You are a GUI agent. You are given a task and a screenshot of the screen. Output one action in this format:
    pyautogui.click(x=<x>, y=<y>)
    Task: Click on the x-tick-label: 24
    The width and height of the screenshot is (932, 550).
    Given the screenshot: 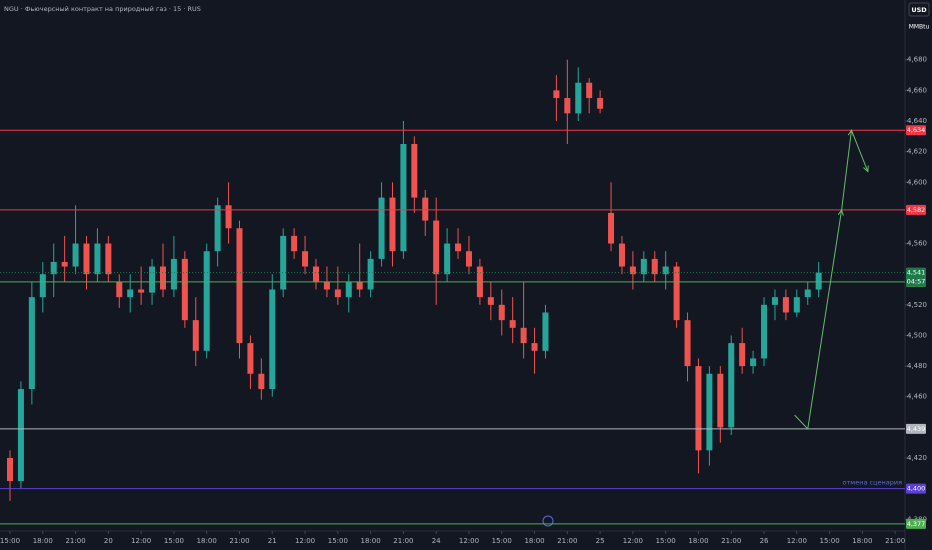 What is the action you would take?
    pyautogui.click(x=436, y=541)
    